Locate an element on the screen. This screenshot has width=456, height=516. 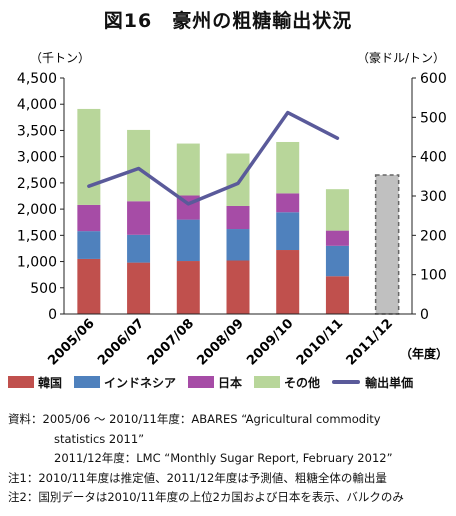
y-left-tick-label: 3,500 is located at coordinates (37, 131).